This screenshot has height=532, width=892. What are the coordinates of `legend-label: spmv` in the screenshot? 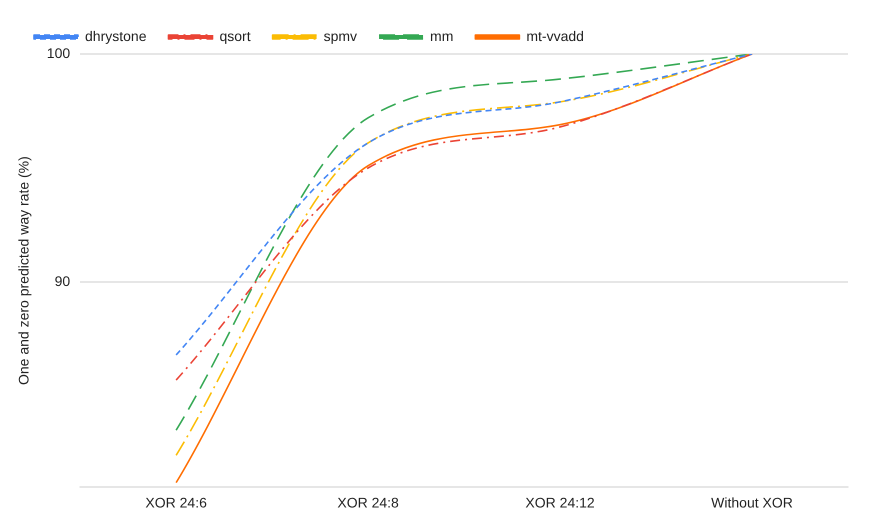 It's located at (341, 36).